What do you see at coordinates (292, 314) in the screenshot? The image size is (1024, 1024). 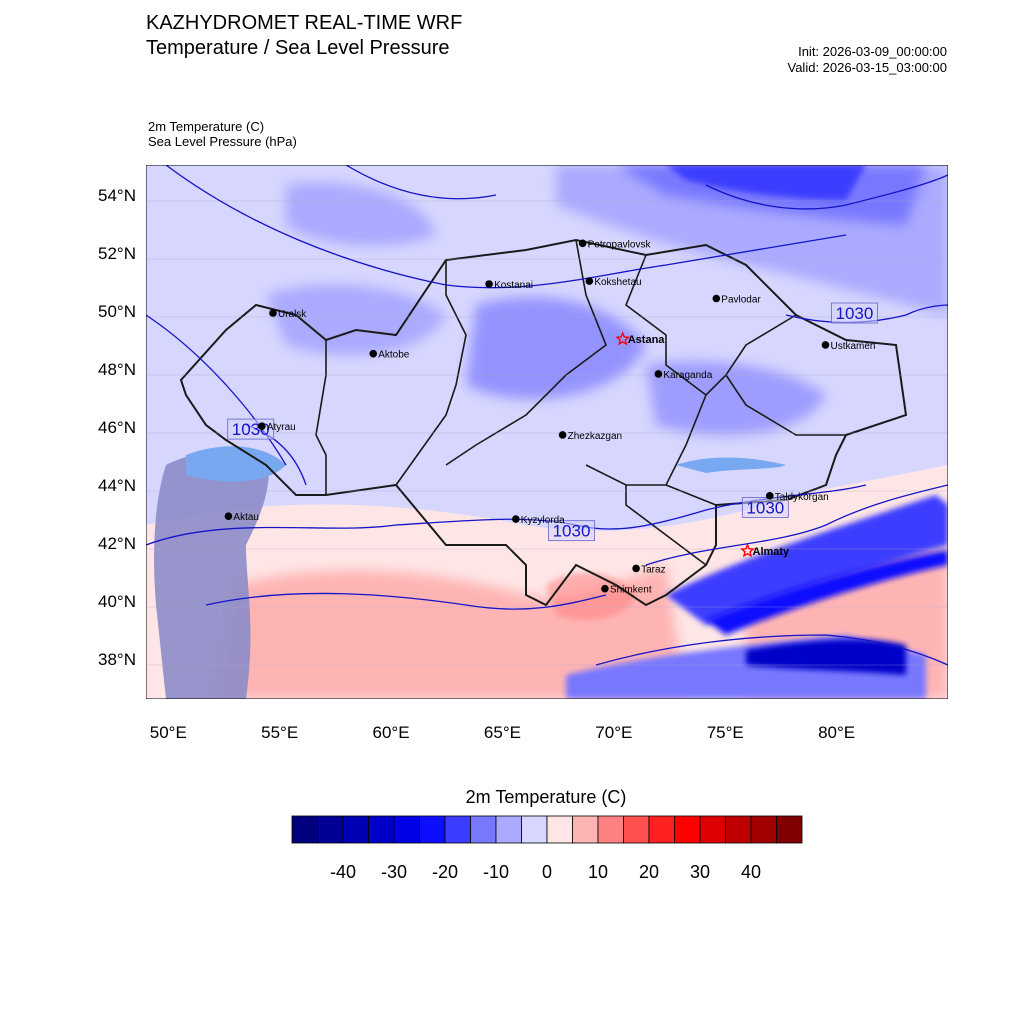 I see `city-label: Uralsk` at bounding box center [292, 314].